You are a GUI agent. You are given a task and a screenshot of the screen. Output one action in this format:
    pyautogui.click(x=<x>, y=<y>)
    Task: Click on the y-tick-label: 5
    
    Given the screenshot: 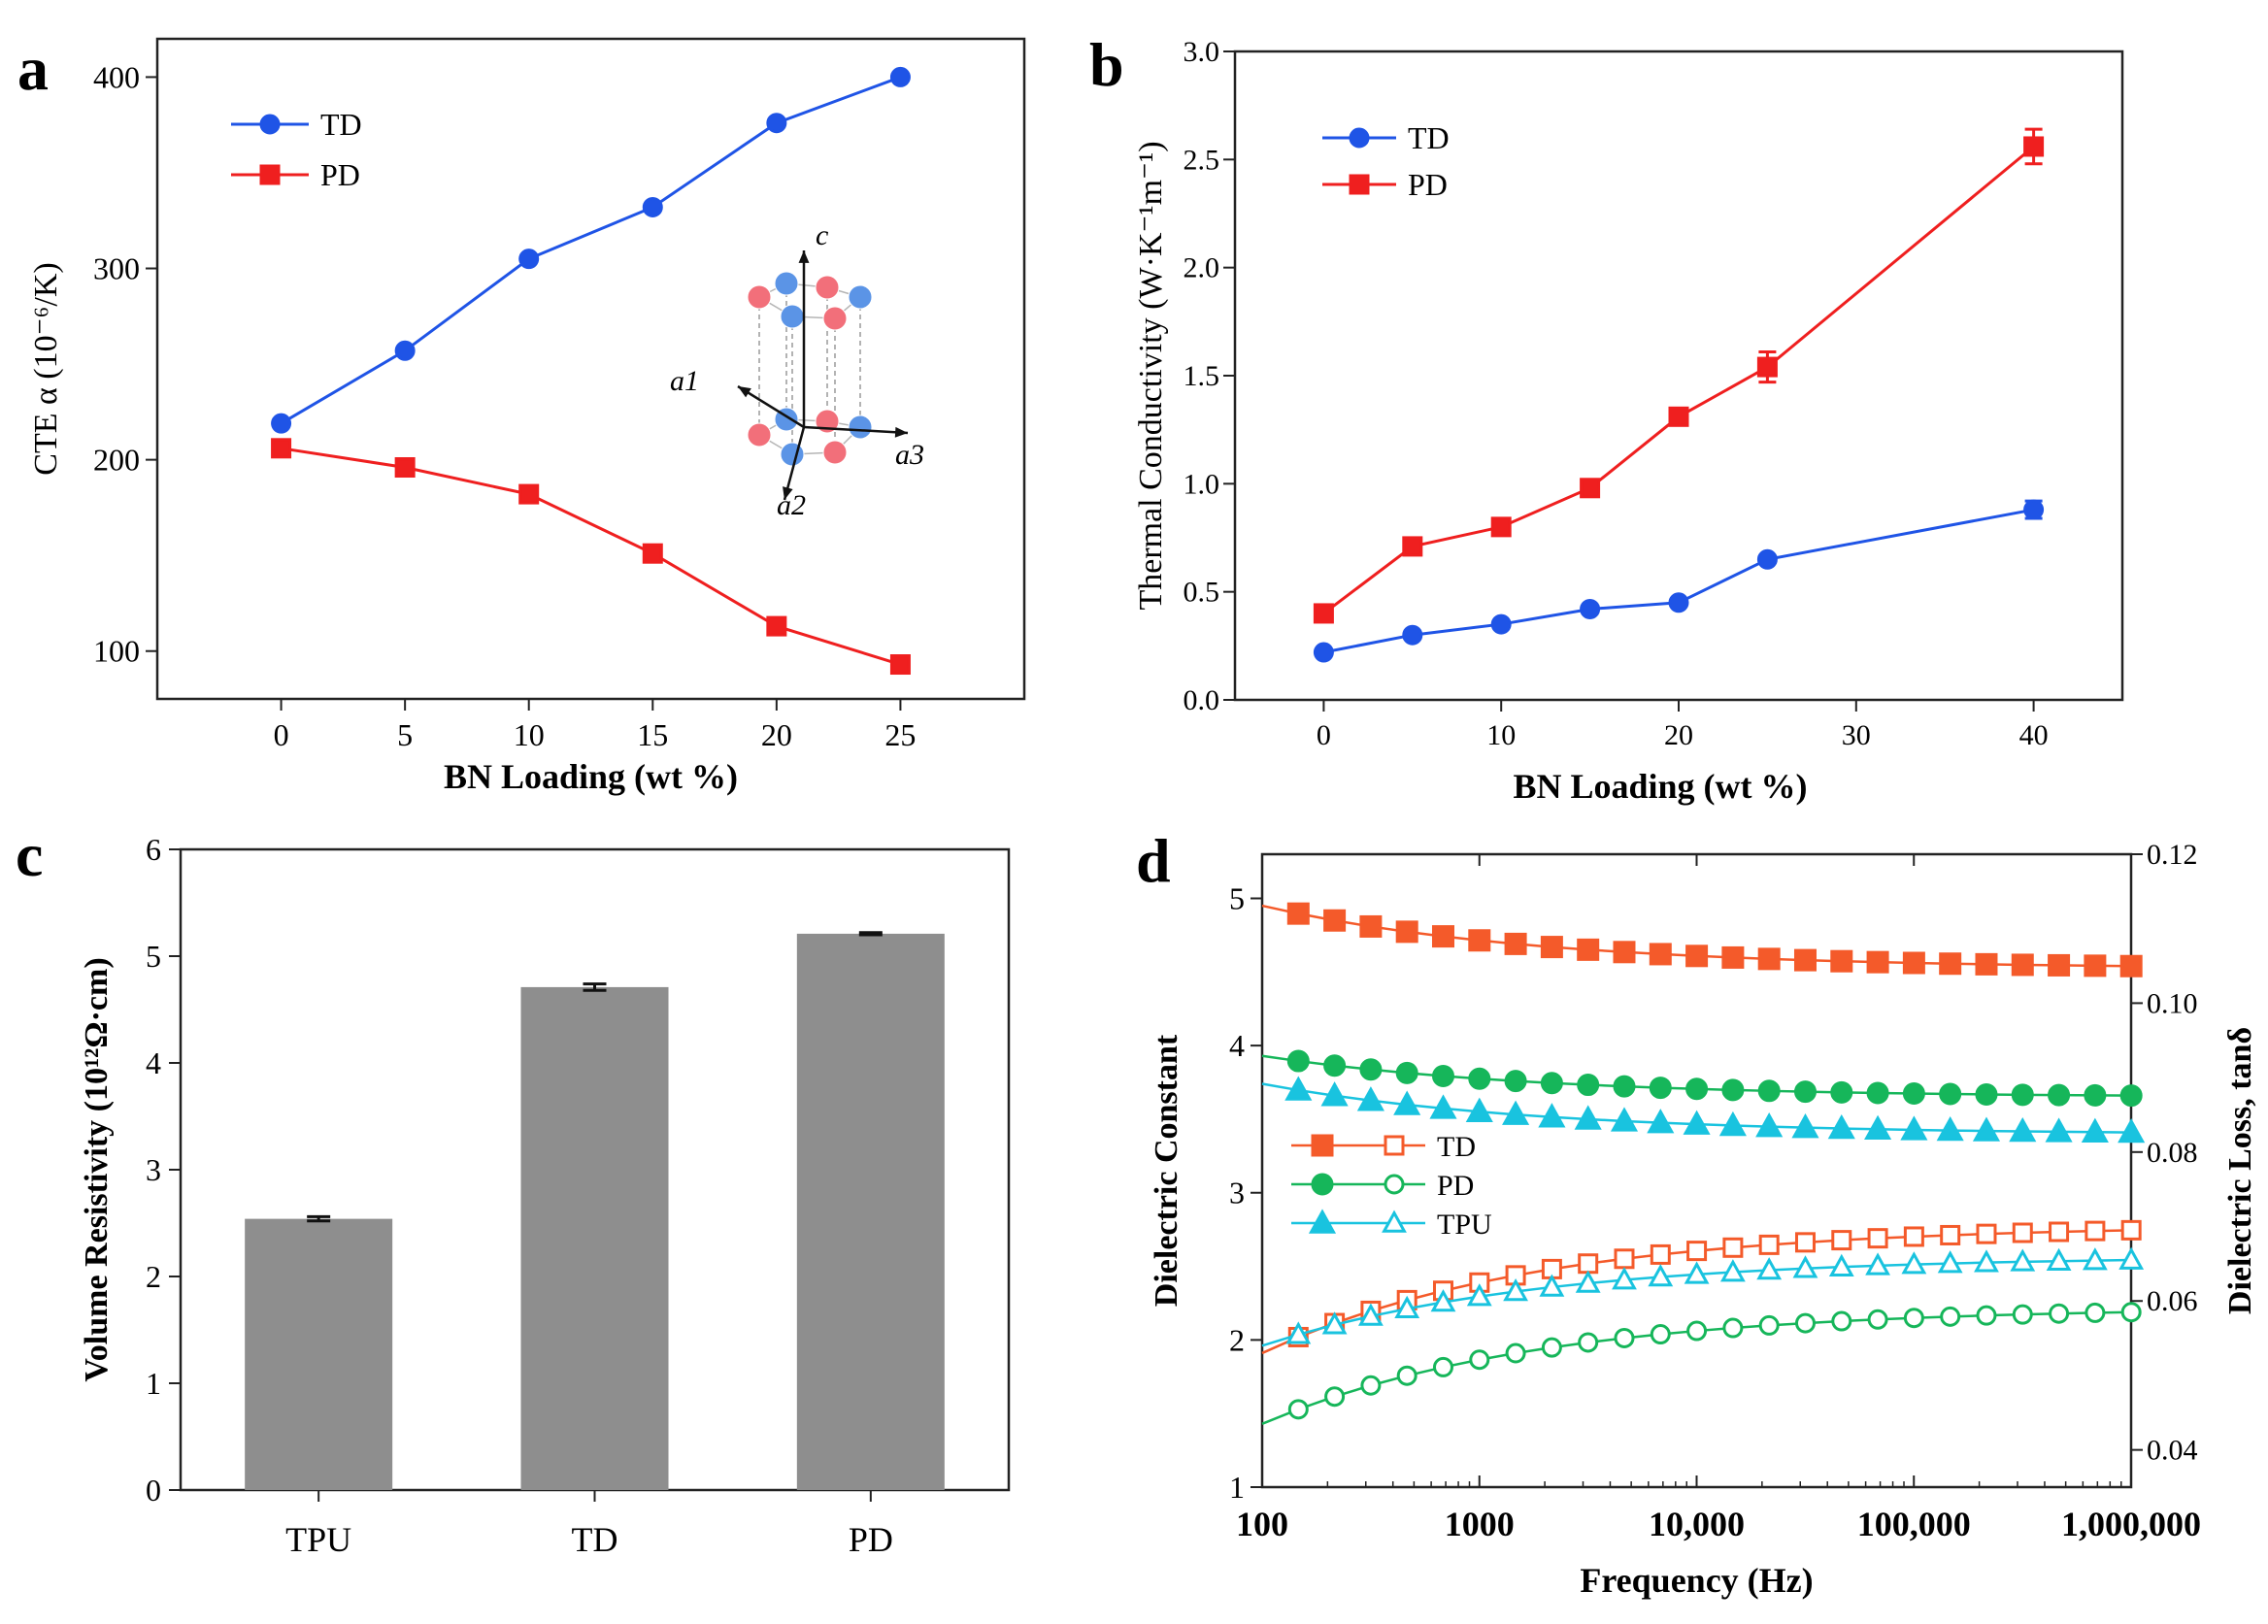 What is the action you would take?
    pyautogui.click(x=1237, y=897)
    